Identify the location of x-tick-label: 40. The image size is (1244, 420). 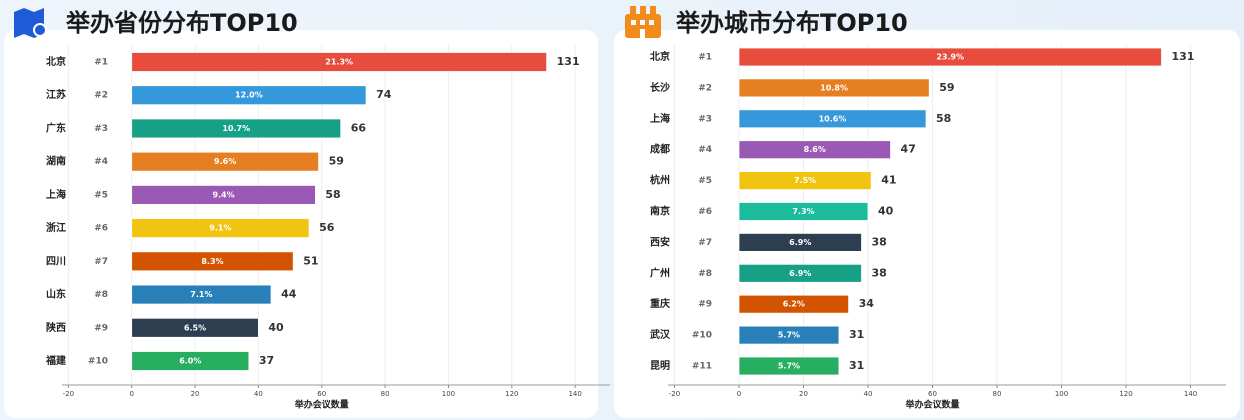
(258, 394).